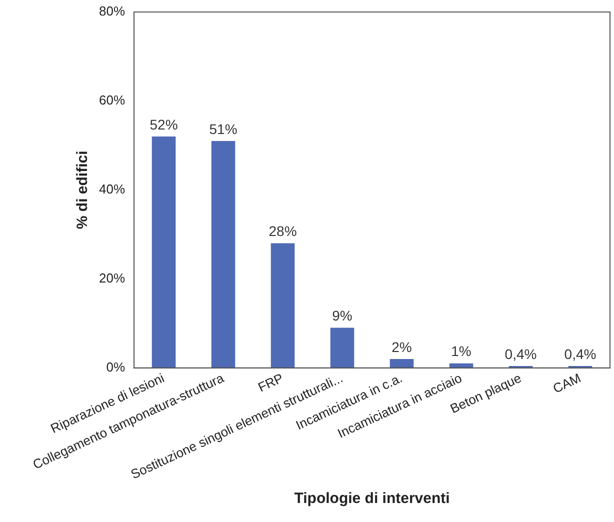  I want to click on data-label: 9%, so click(342, 316).